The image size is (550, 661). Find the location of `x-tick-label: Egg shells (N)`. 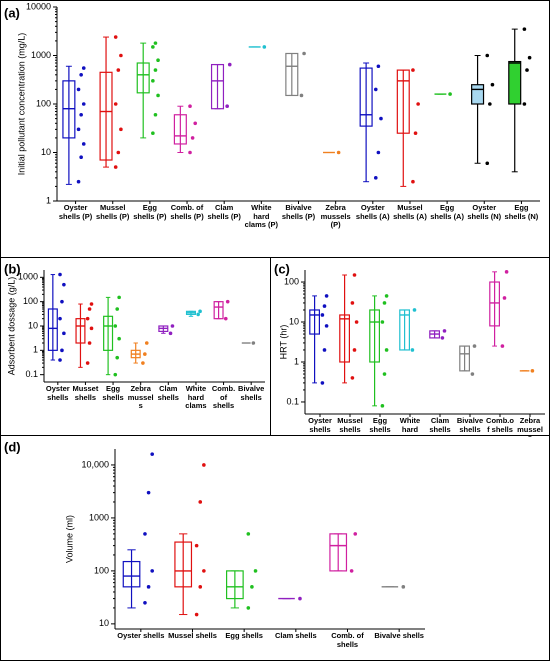

x-tick-label: Egg shells (N) is located at coordinates (521, 212).